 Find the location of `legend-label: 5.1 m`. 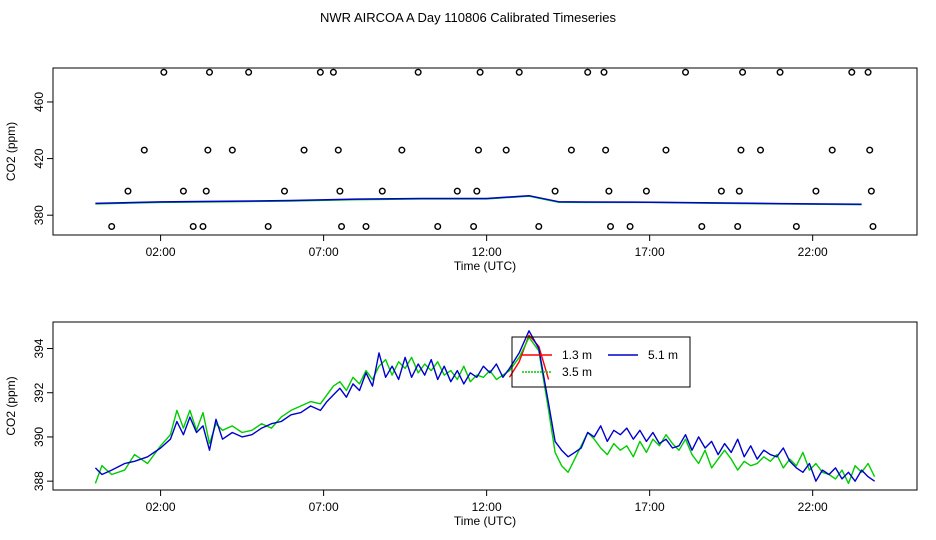

legend-label: 5.1 m is located at coordinates (663, 355).